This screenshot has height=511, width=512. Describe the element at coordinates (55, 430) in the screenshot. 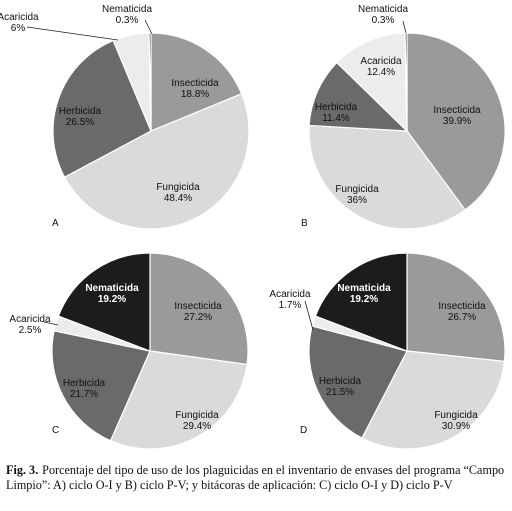

I see `panel-label: C` at that location.